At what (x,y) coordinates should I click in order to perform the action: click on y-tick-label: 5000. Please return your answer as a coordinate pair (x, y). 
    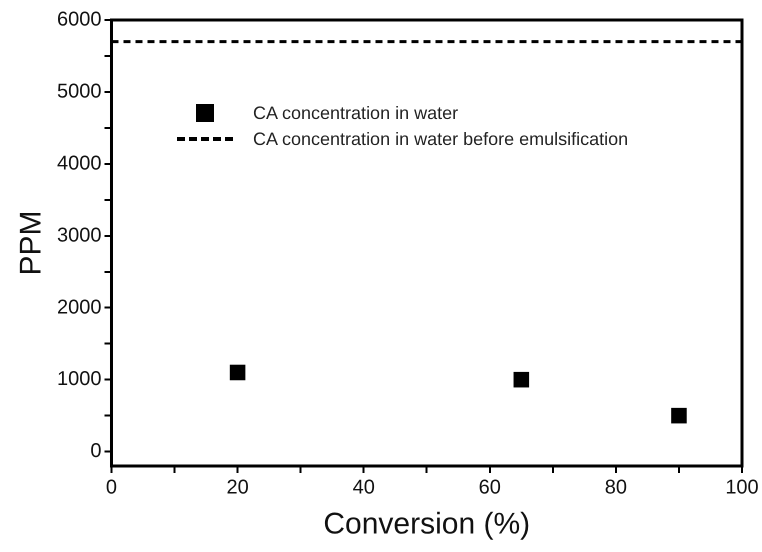
    Looking at the image, I should click on (79, 91).